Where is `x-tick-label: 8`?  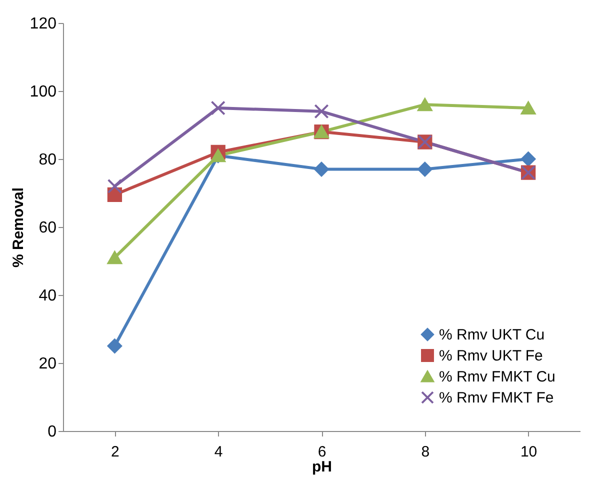
x-tick-label: 8 is located at coordinates (425, 452).